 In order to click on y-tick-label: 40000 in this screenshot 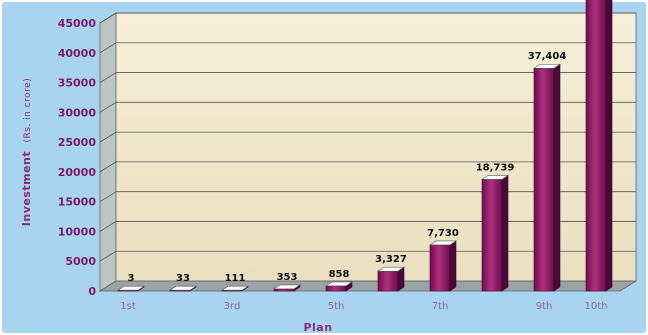, I will do `click(77, 53)`.